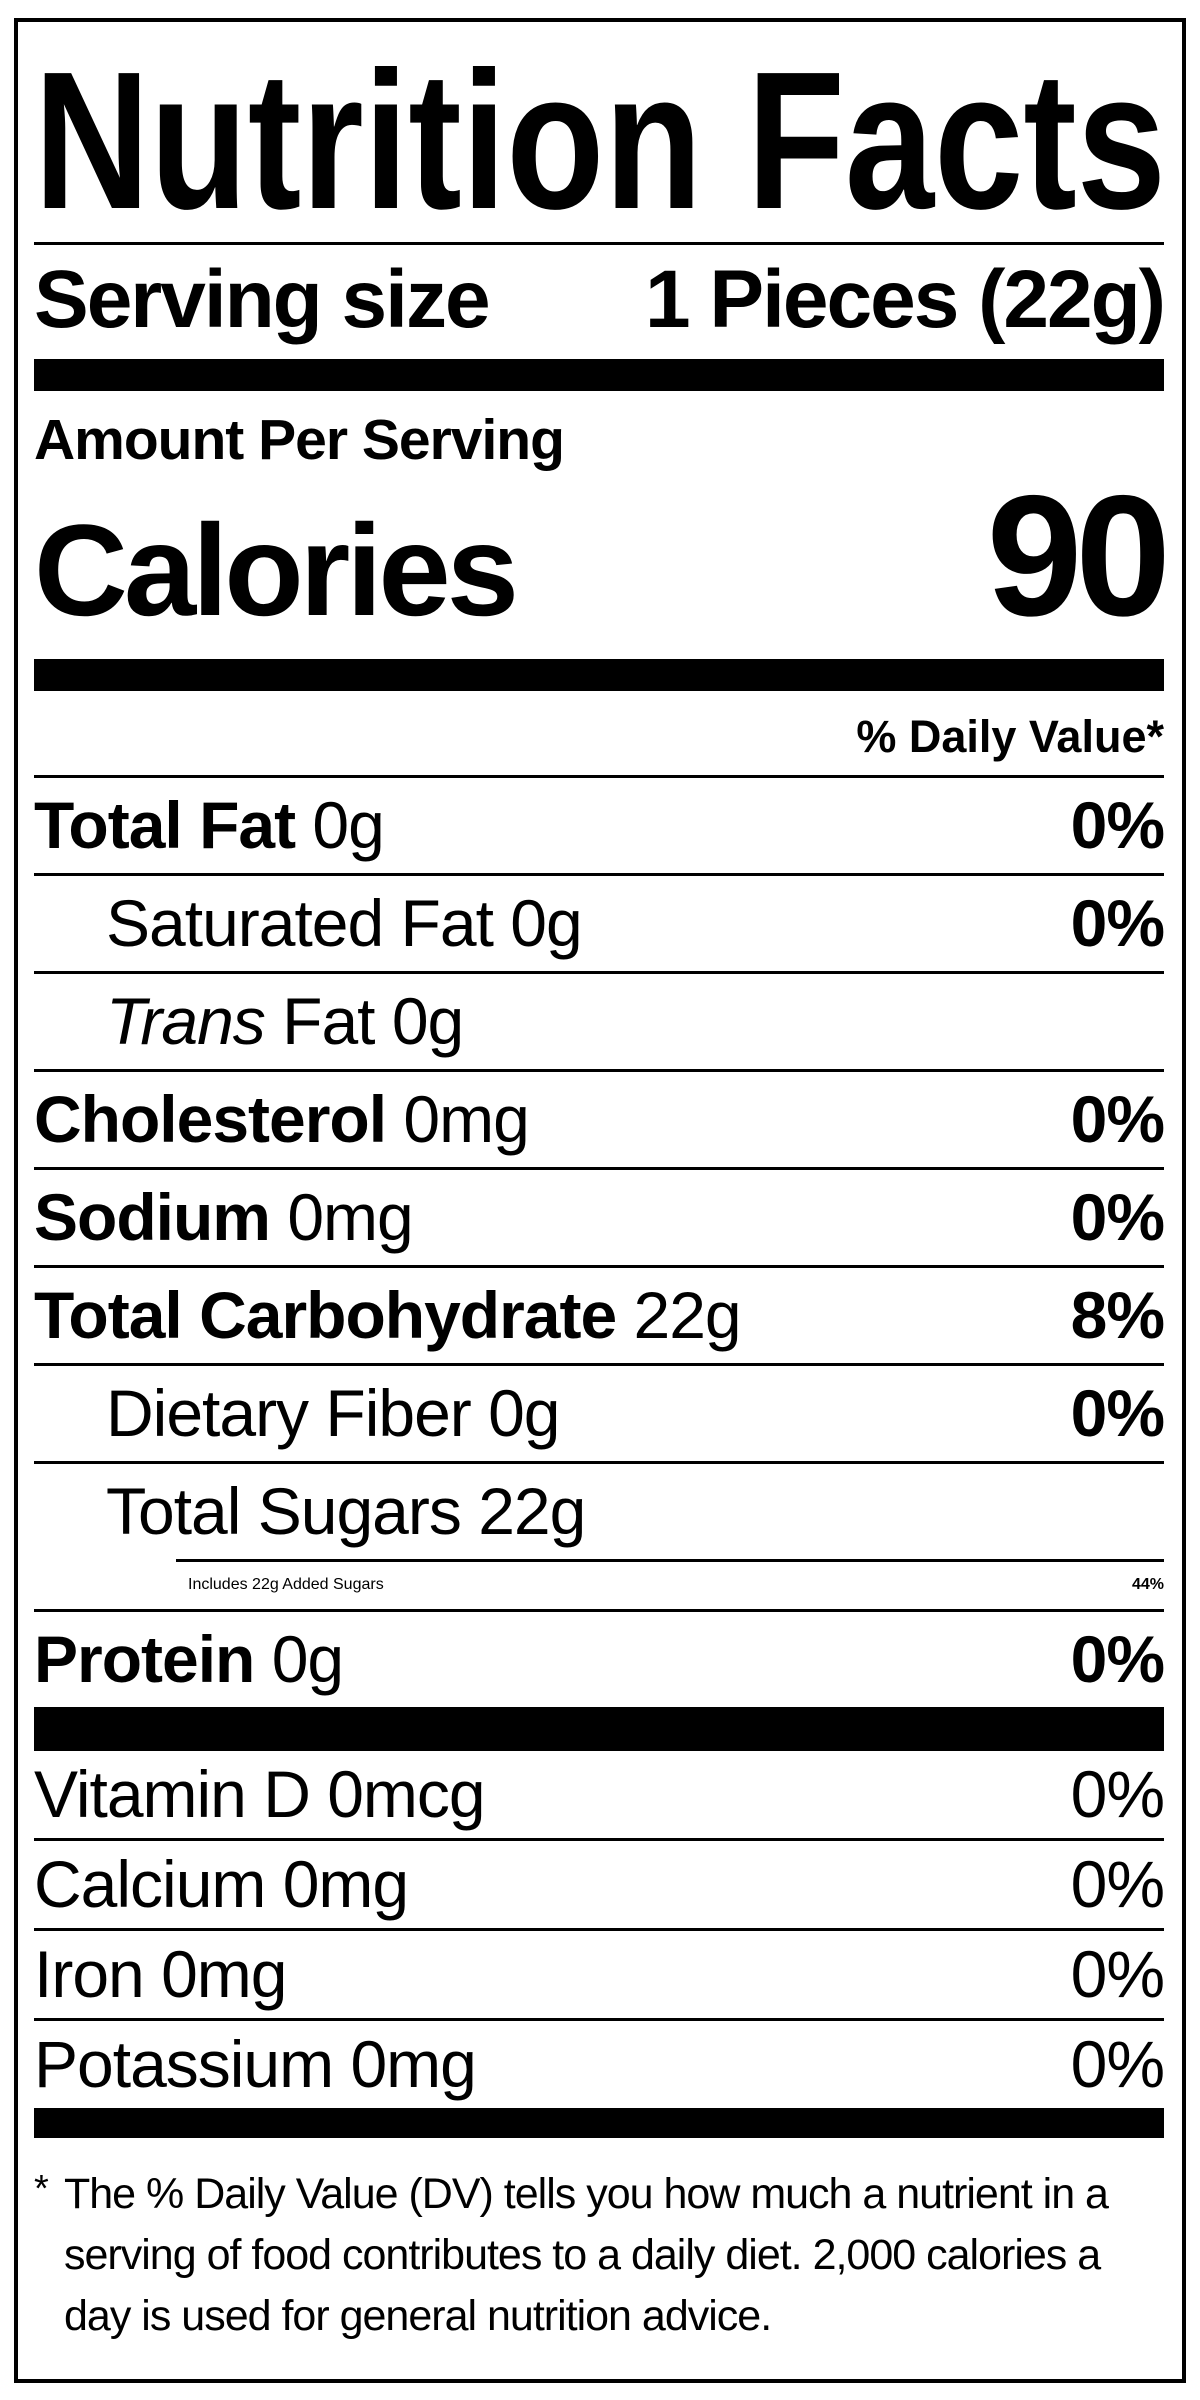 This screenshot has height=2400, width=1200. Describe the element at coordinates (599, 1659) in the screenshot. I see `row-protein: Protein 0g 0%` at that location.